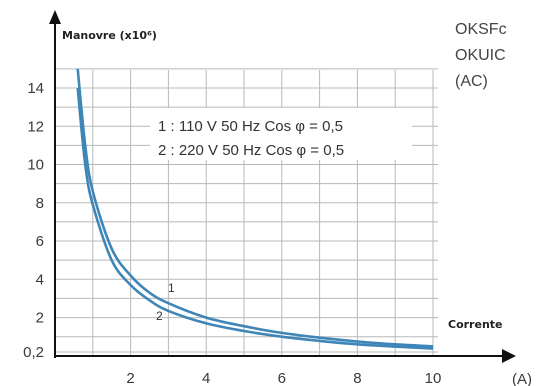 The image size is (547, 386). Describe the element at coordinates (475, 324) in the screenshot. I see `x-axis-label: Corrente` at that location.